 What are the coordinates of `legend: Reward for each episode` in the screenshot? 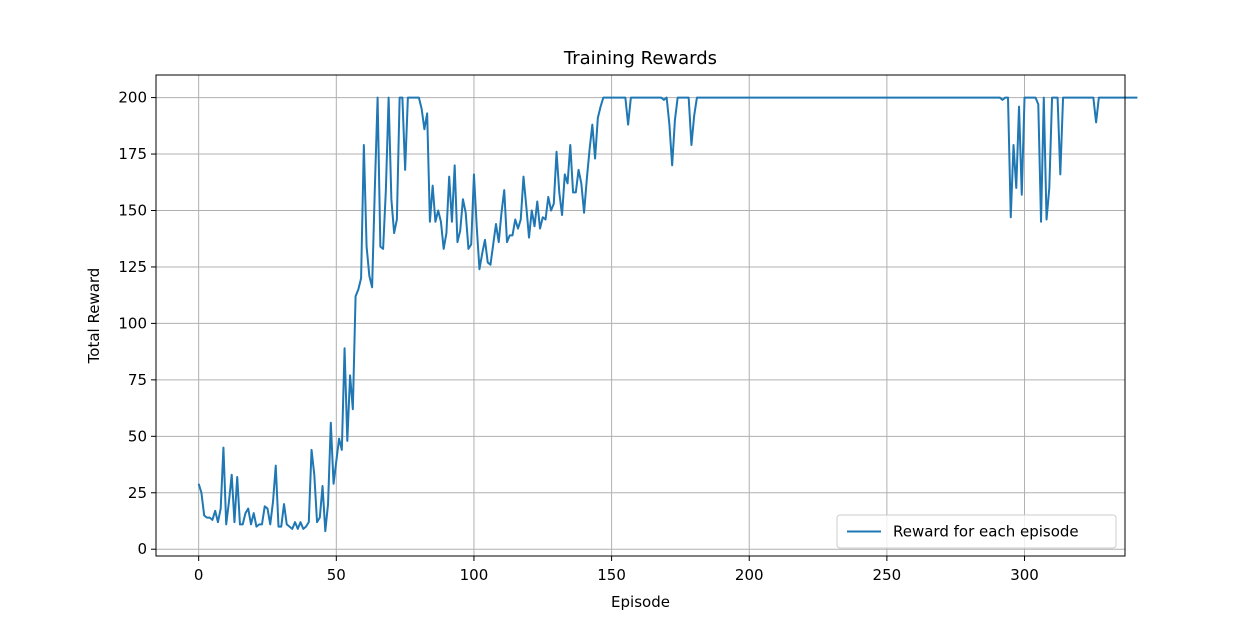 It's located at (976, 531).